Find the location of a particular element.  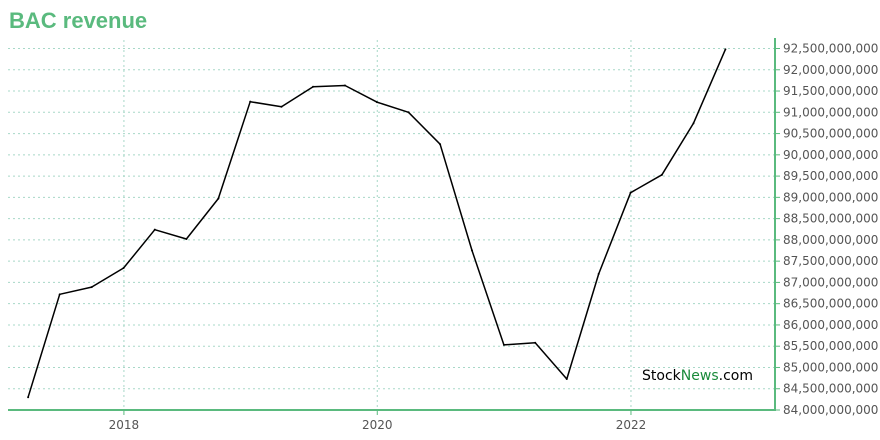

y-tick-label: 88,500,000,000 is located at coordinates (830, 219).